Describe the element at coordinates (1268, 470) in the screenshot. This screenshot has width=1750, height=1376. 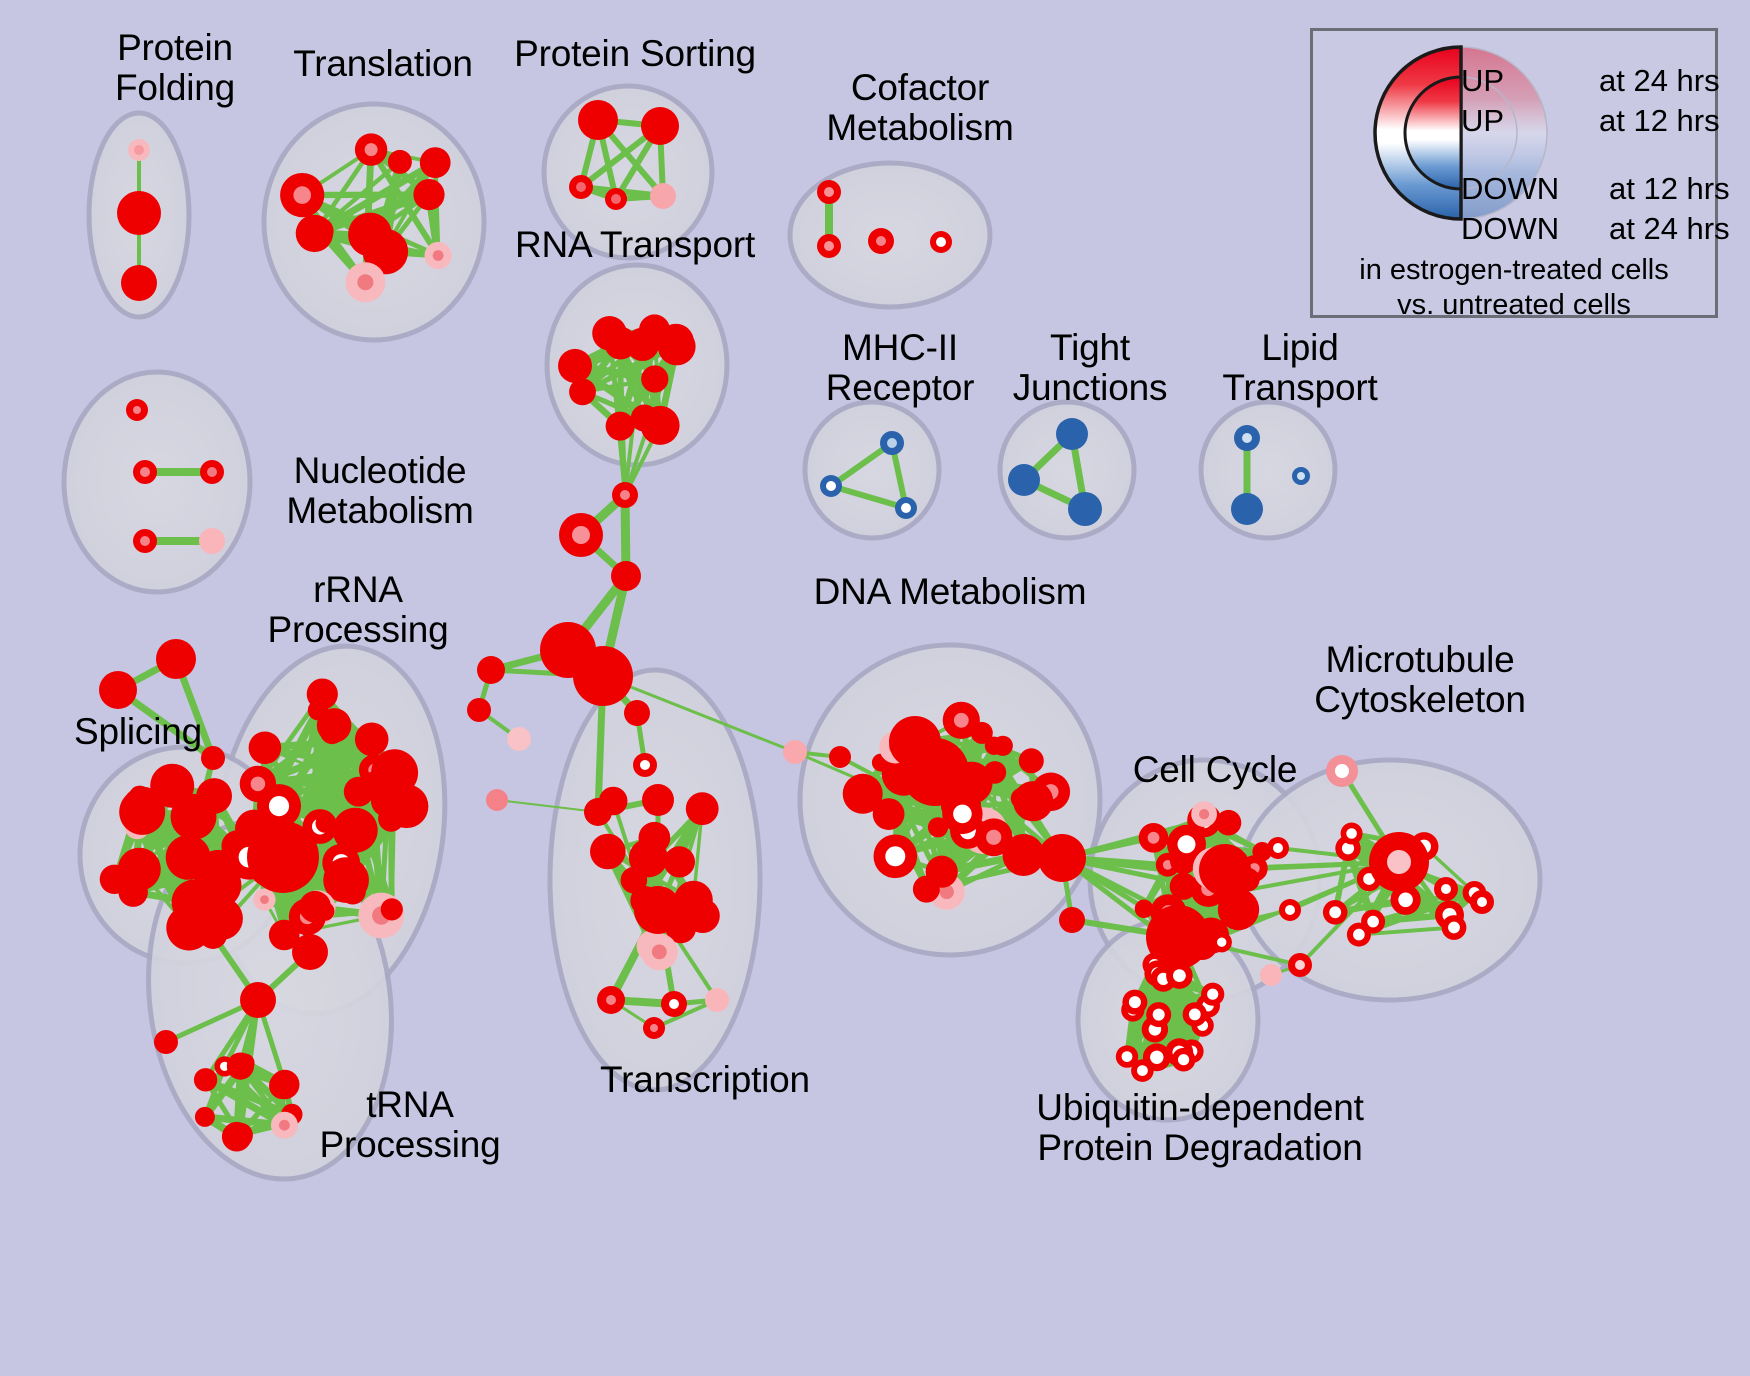
I see `cluster-blob-lipid-transport` at that location.